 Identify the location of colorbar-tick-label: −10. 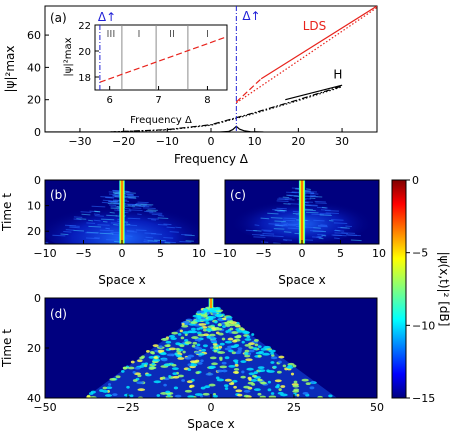
(423, 325).